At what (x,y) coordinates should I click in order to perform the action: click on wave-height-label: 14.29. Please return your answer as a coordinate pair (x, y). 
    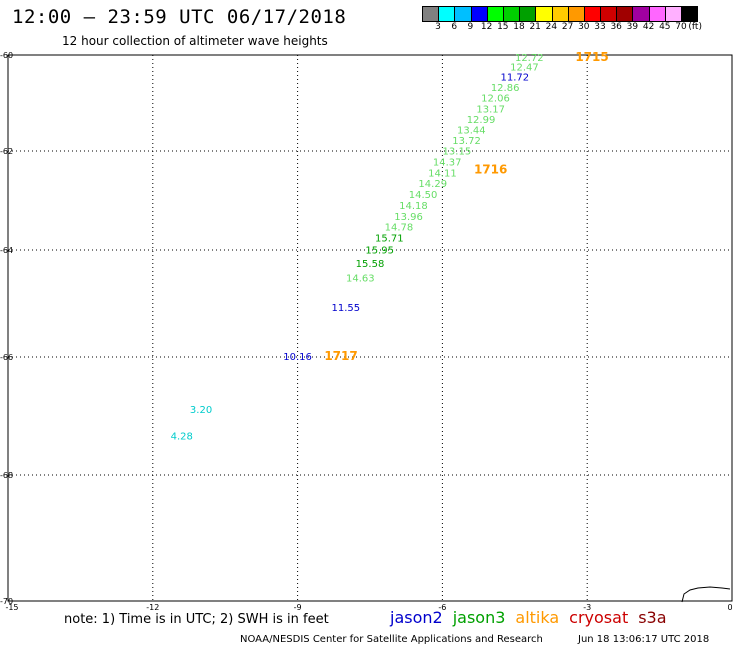
    Looking at the image, I should click on (432, 184).